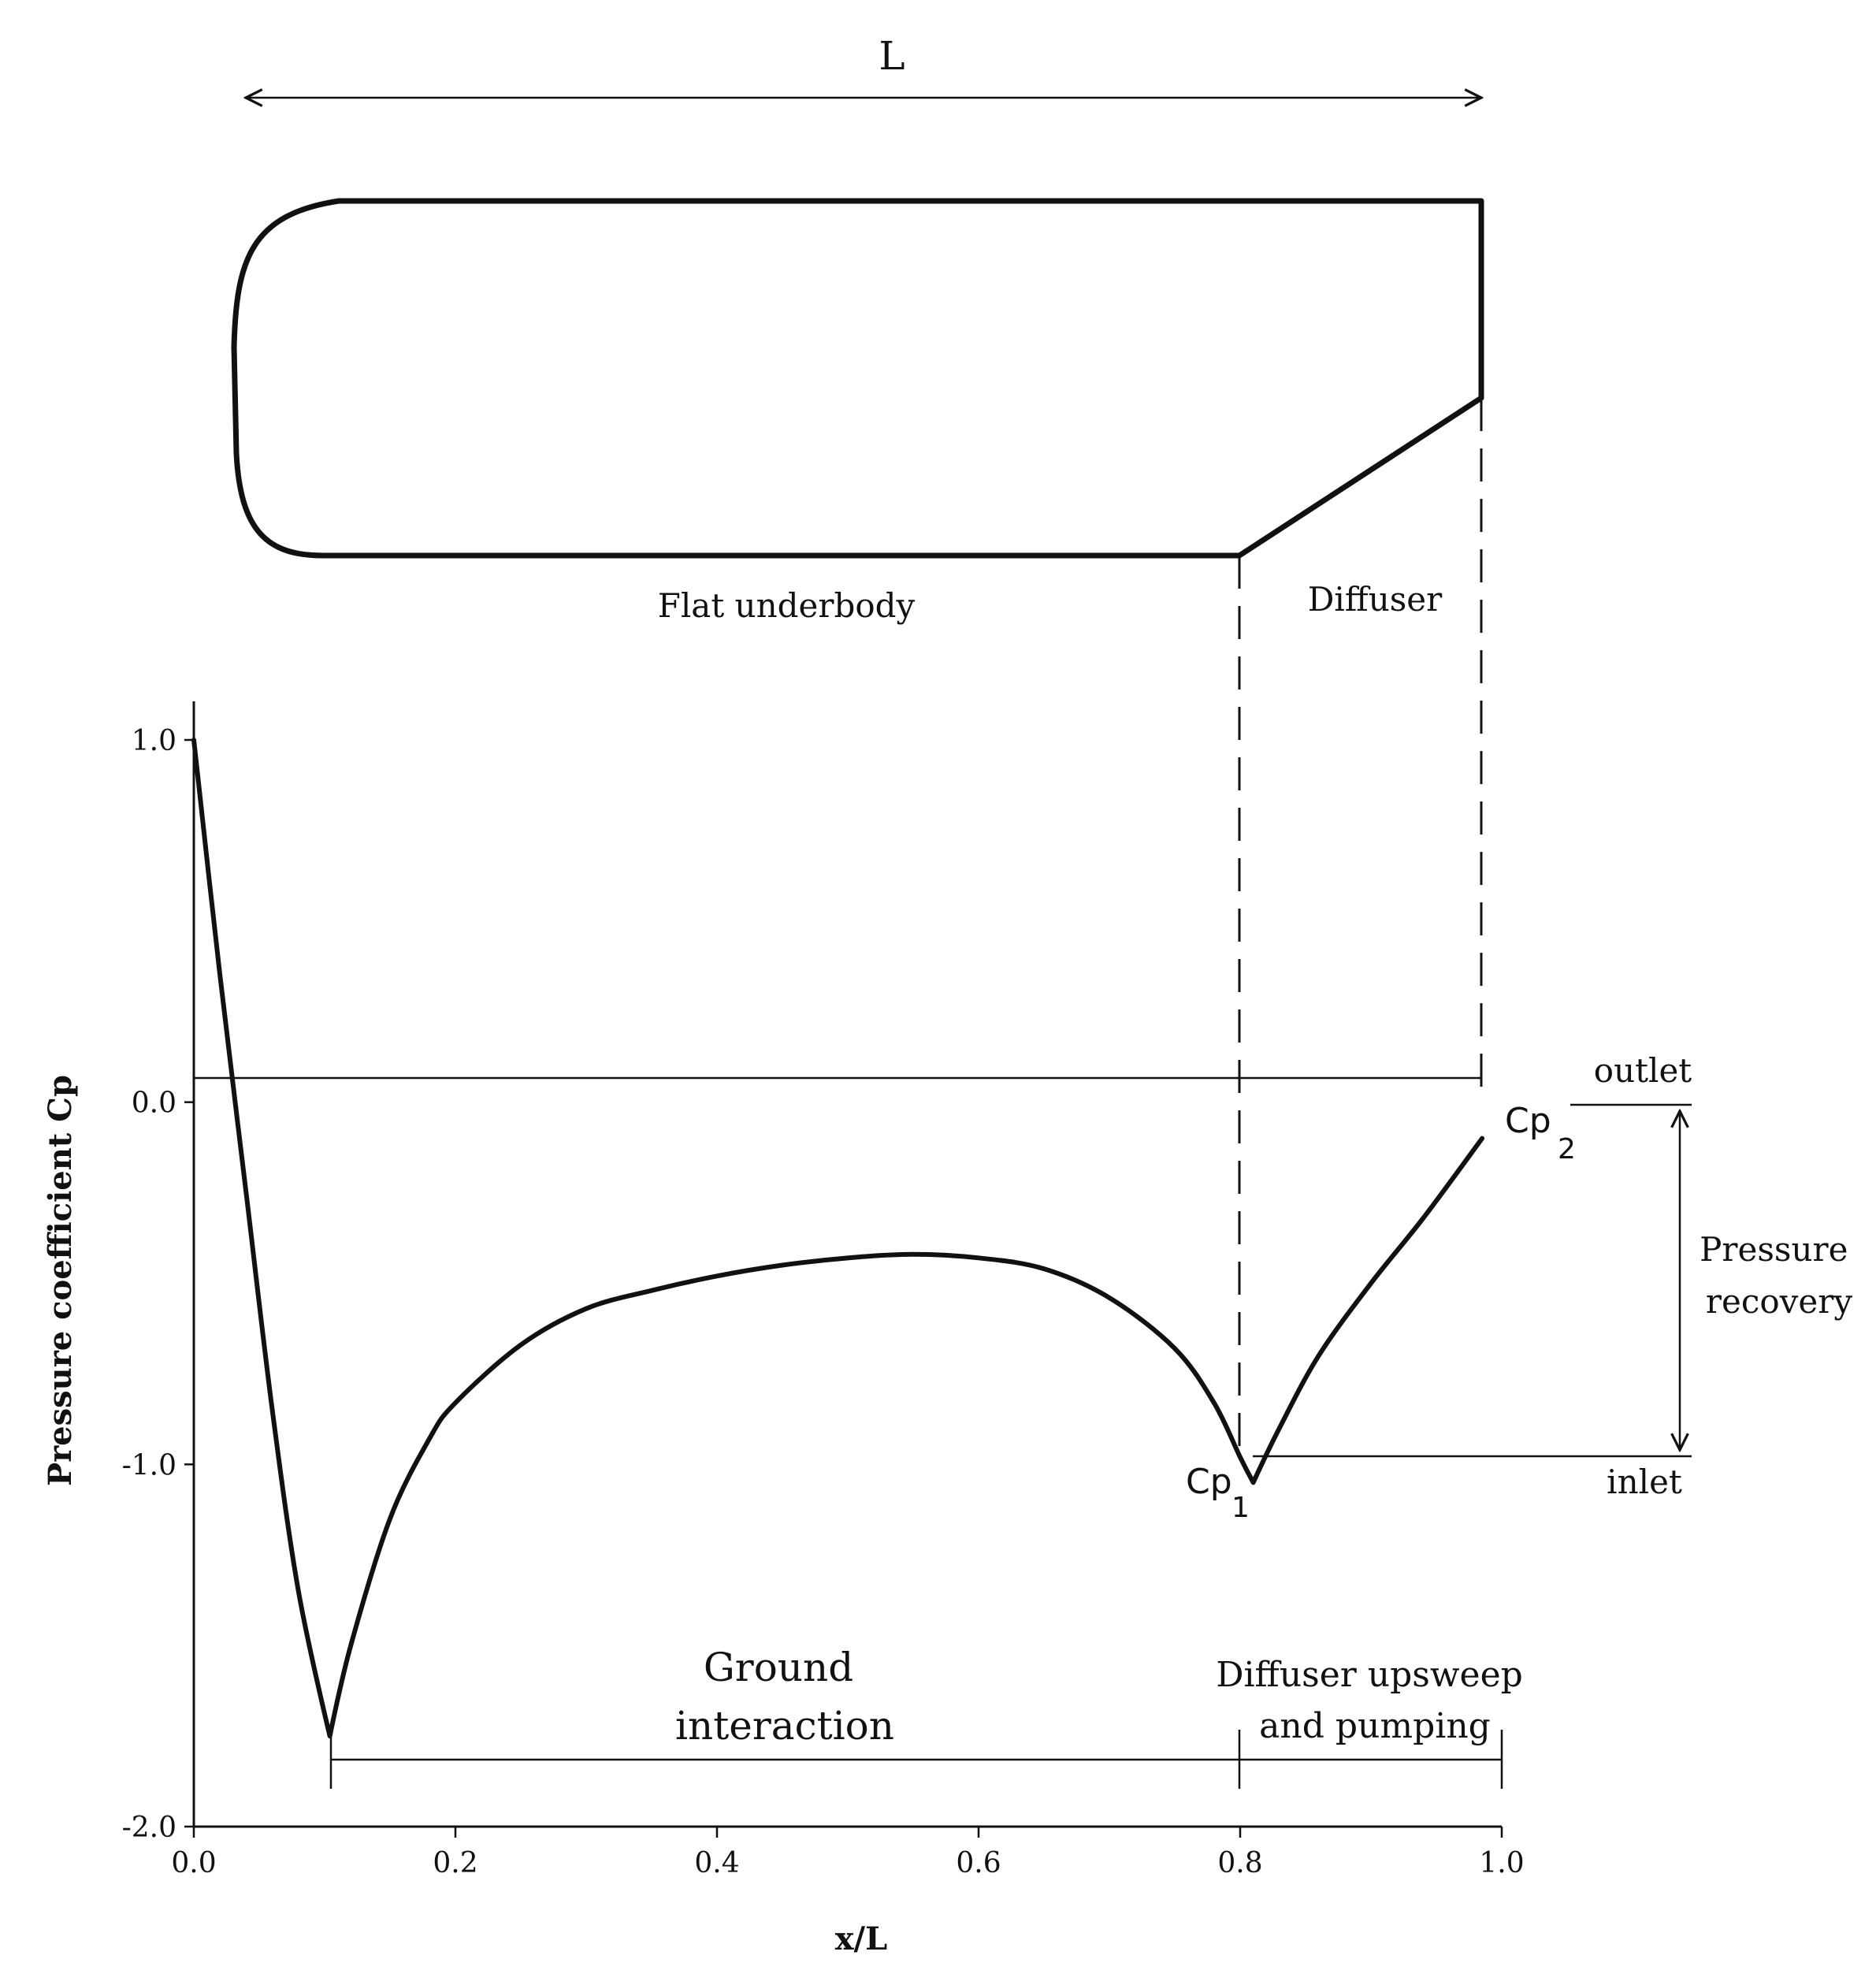 The image size is (1876, 1985). What do you see at coordinates (1779, 1301) in the screenshot?
I see `pressure-recovery-line-2: recovery` at bounding box center [1779, 1301].